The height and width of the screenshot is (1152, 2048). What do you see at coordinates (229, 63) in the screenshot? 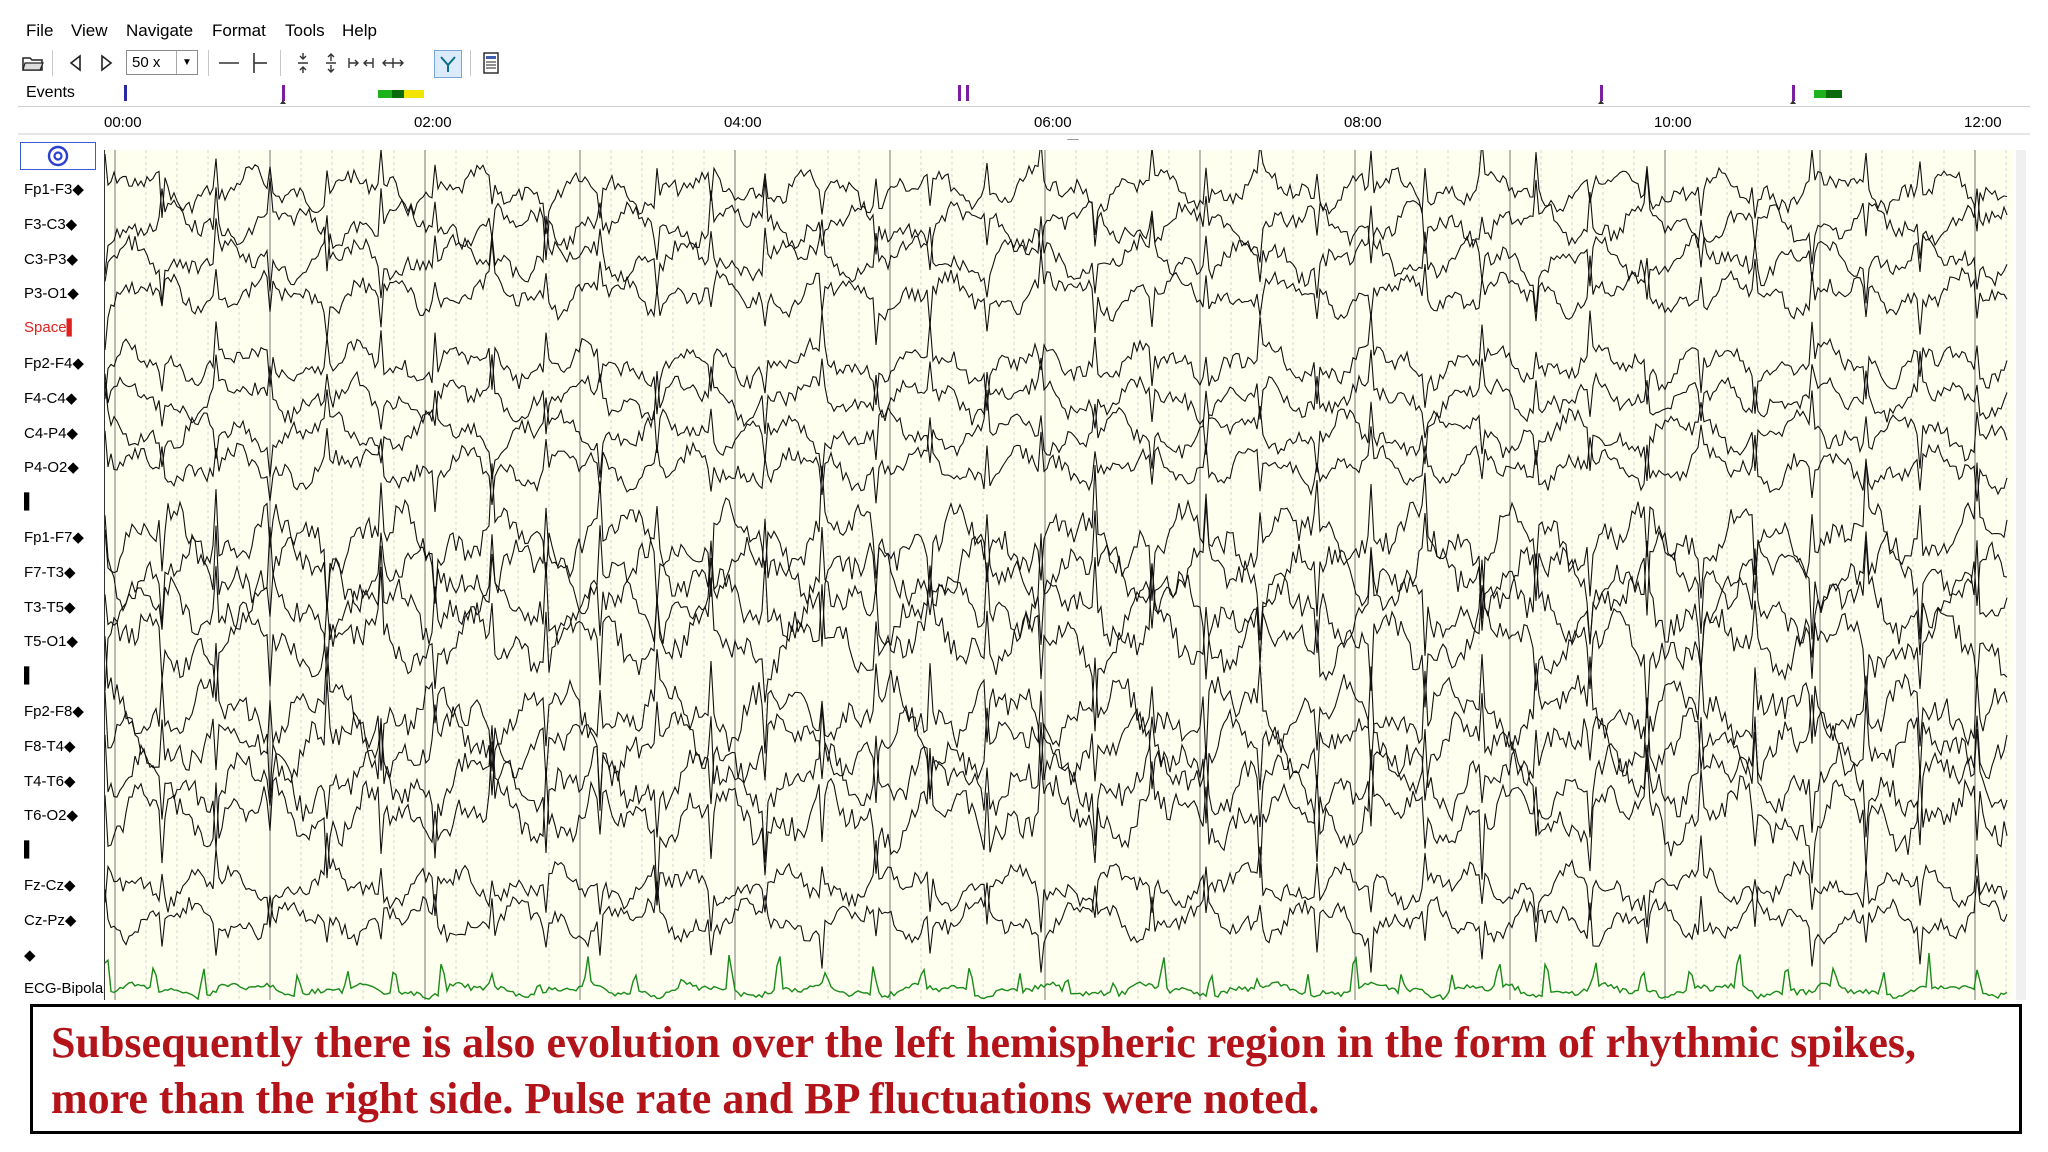
I see `line-icon` at bounding box center [229, 63].